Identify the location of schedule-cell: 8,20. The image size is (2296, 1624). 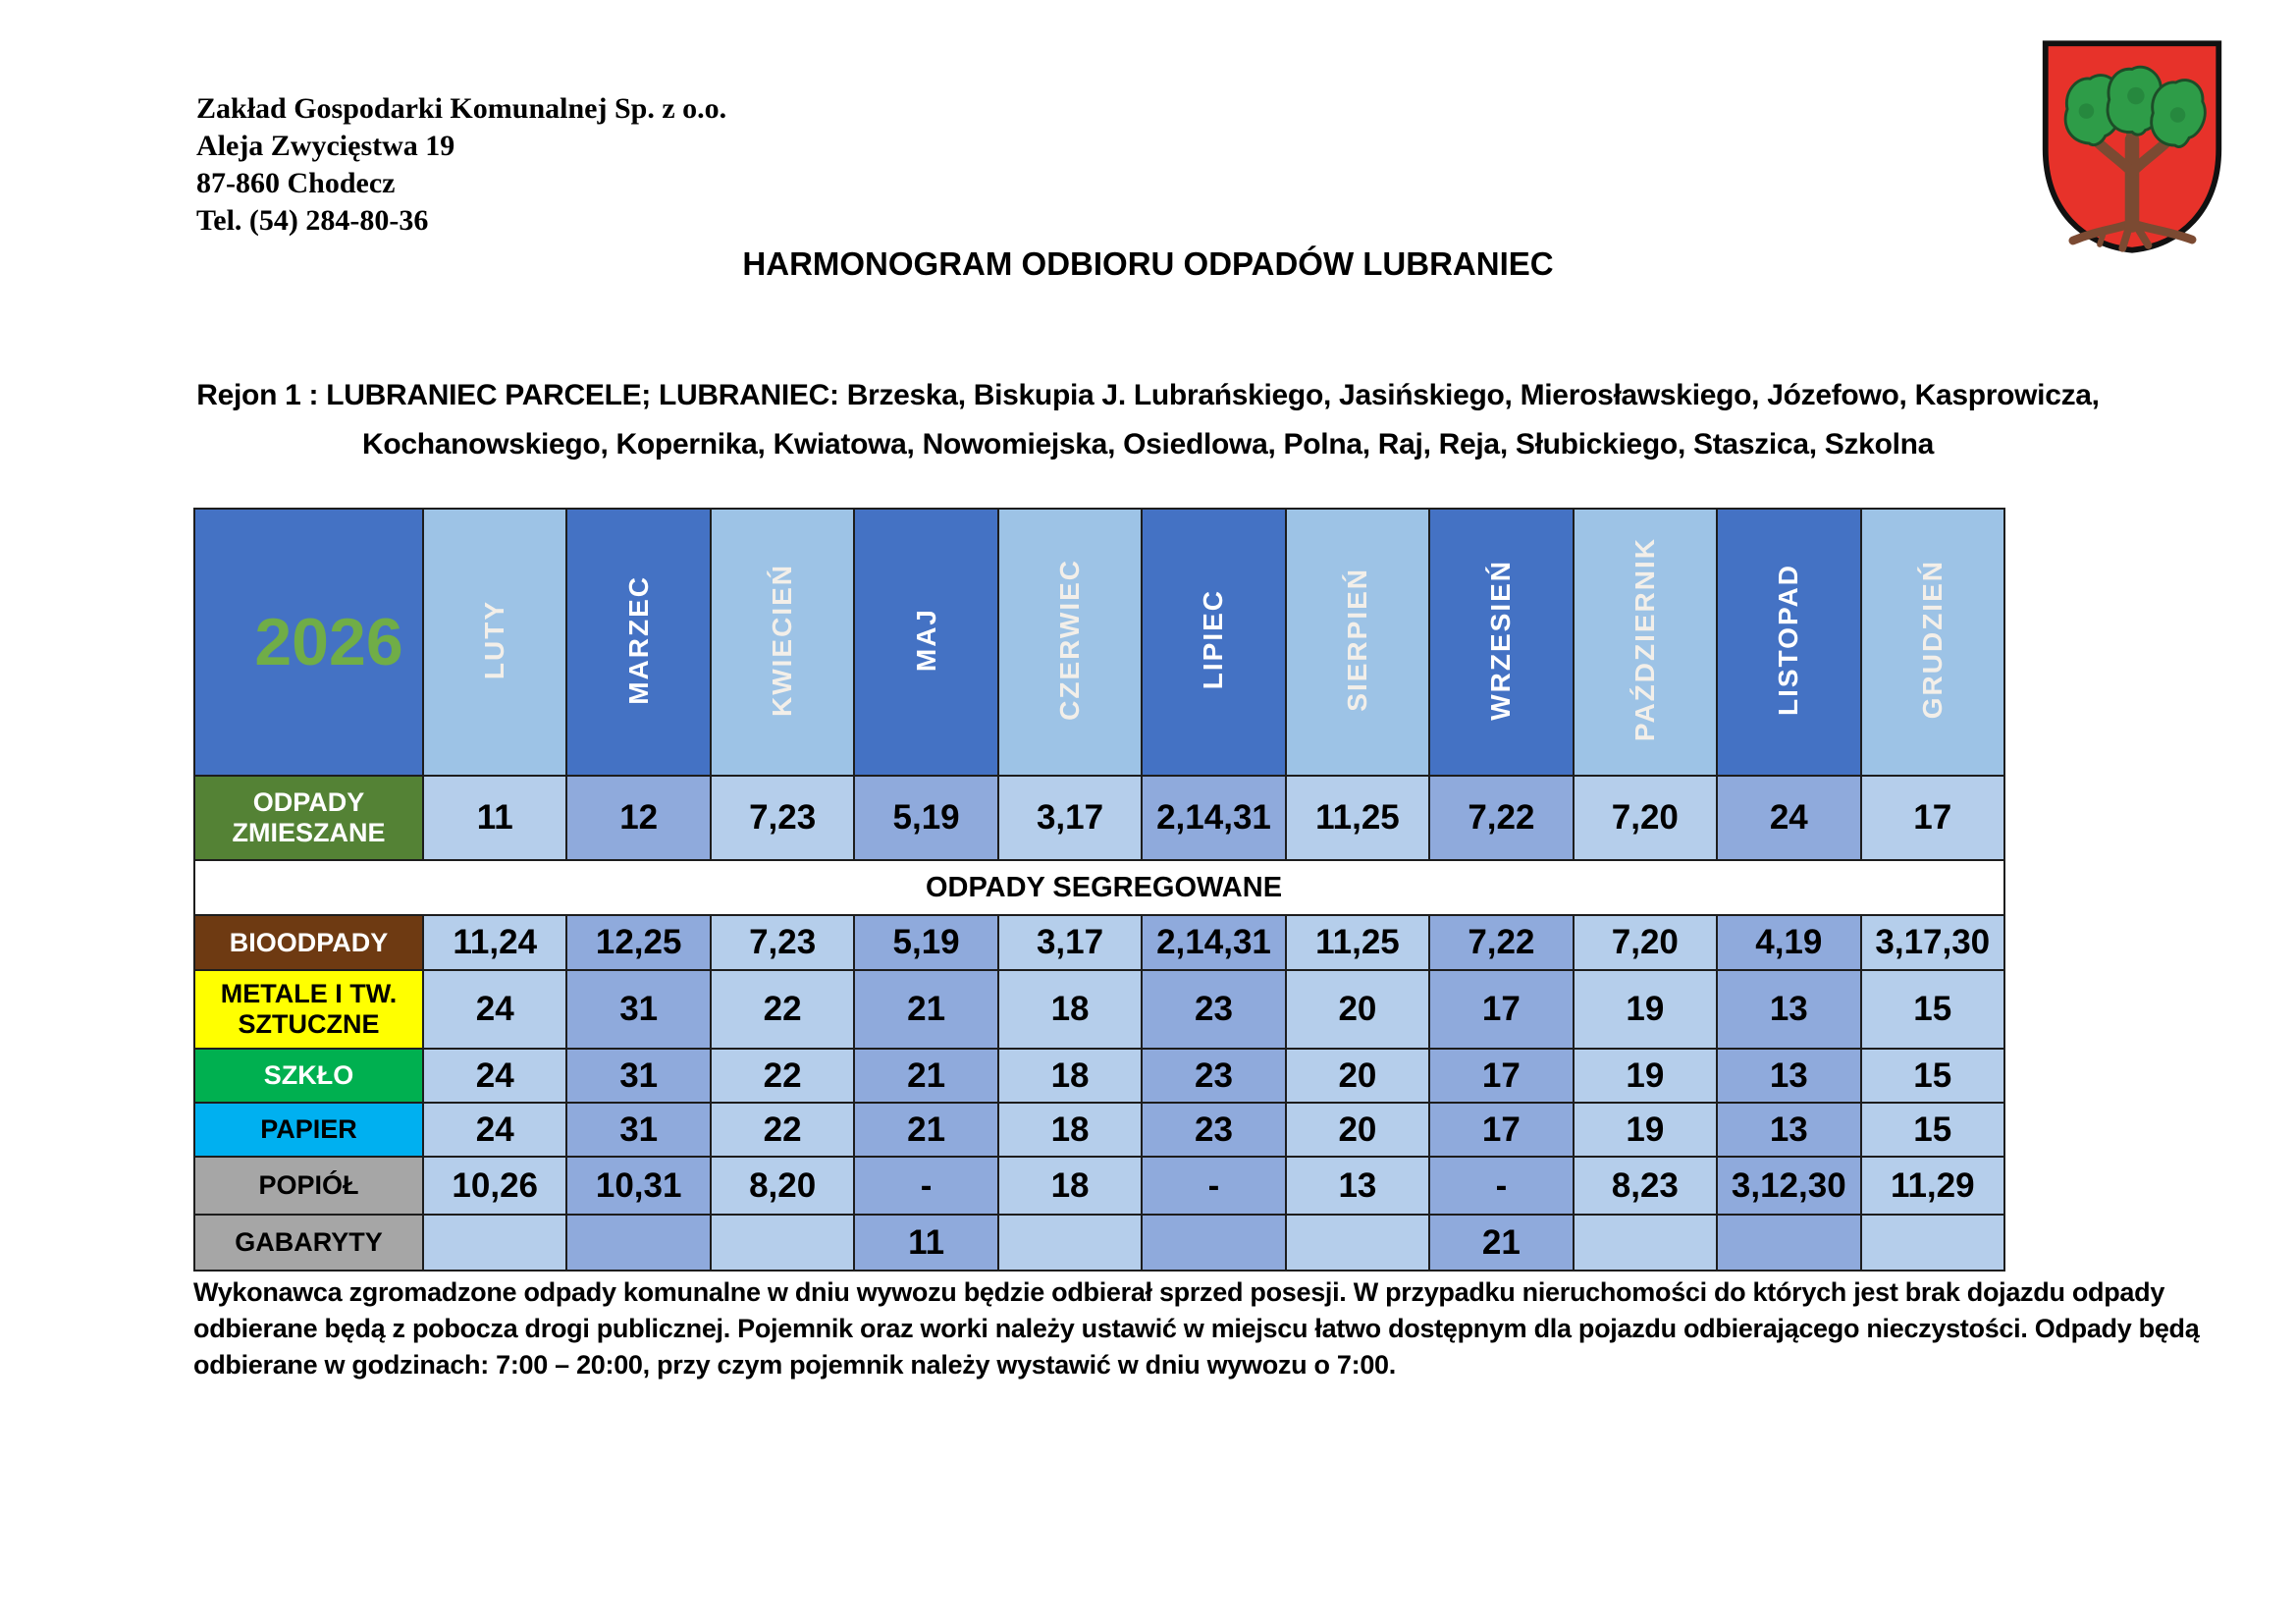
(782, 1186).